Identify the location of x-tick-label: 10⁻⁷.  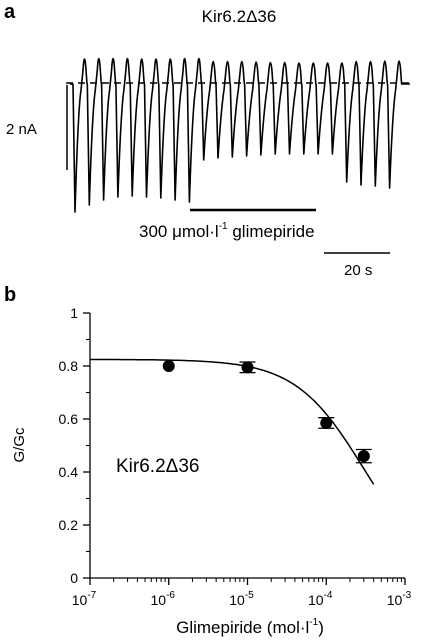
(84, 599).